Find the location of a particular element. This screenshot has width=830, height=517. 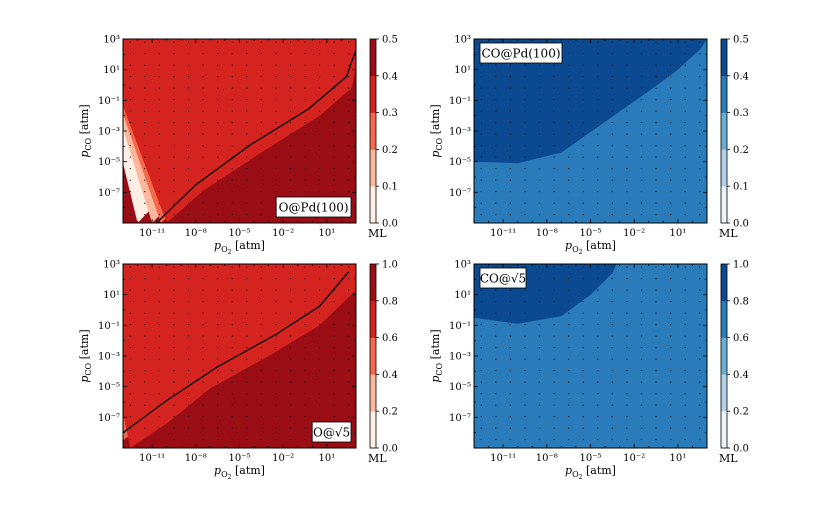

sample-dot-grid is located at coordinates (590, 128).